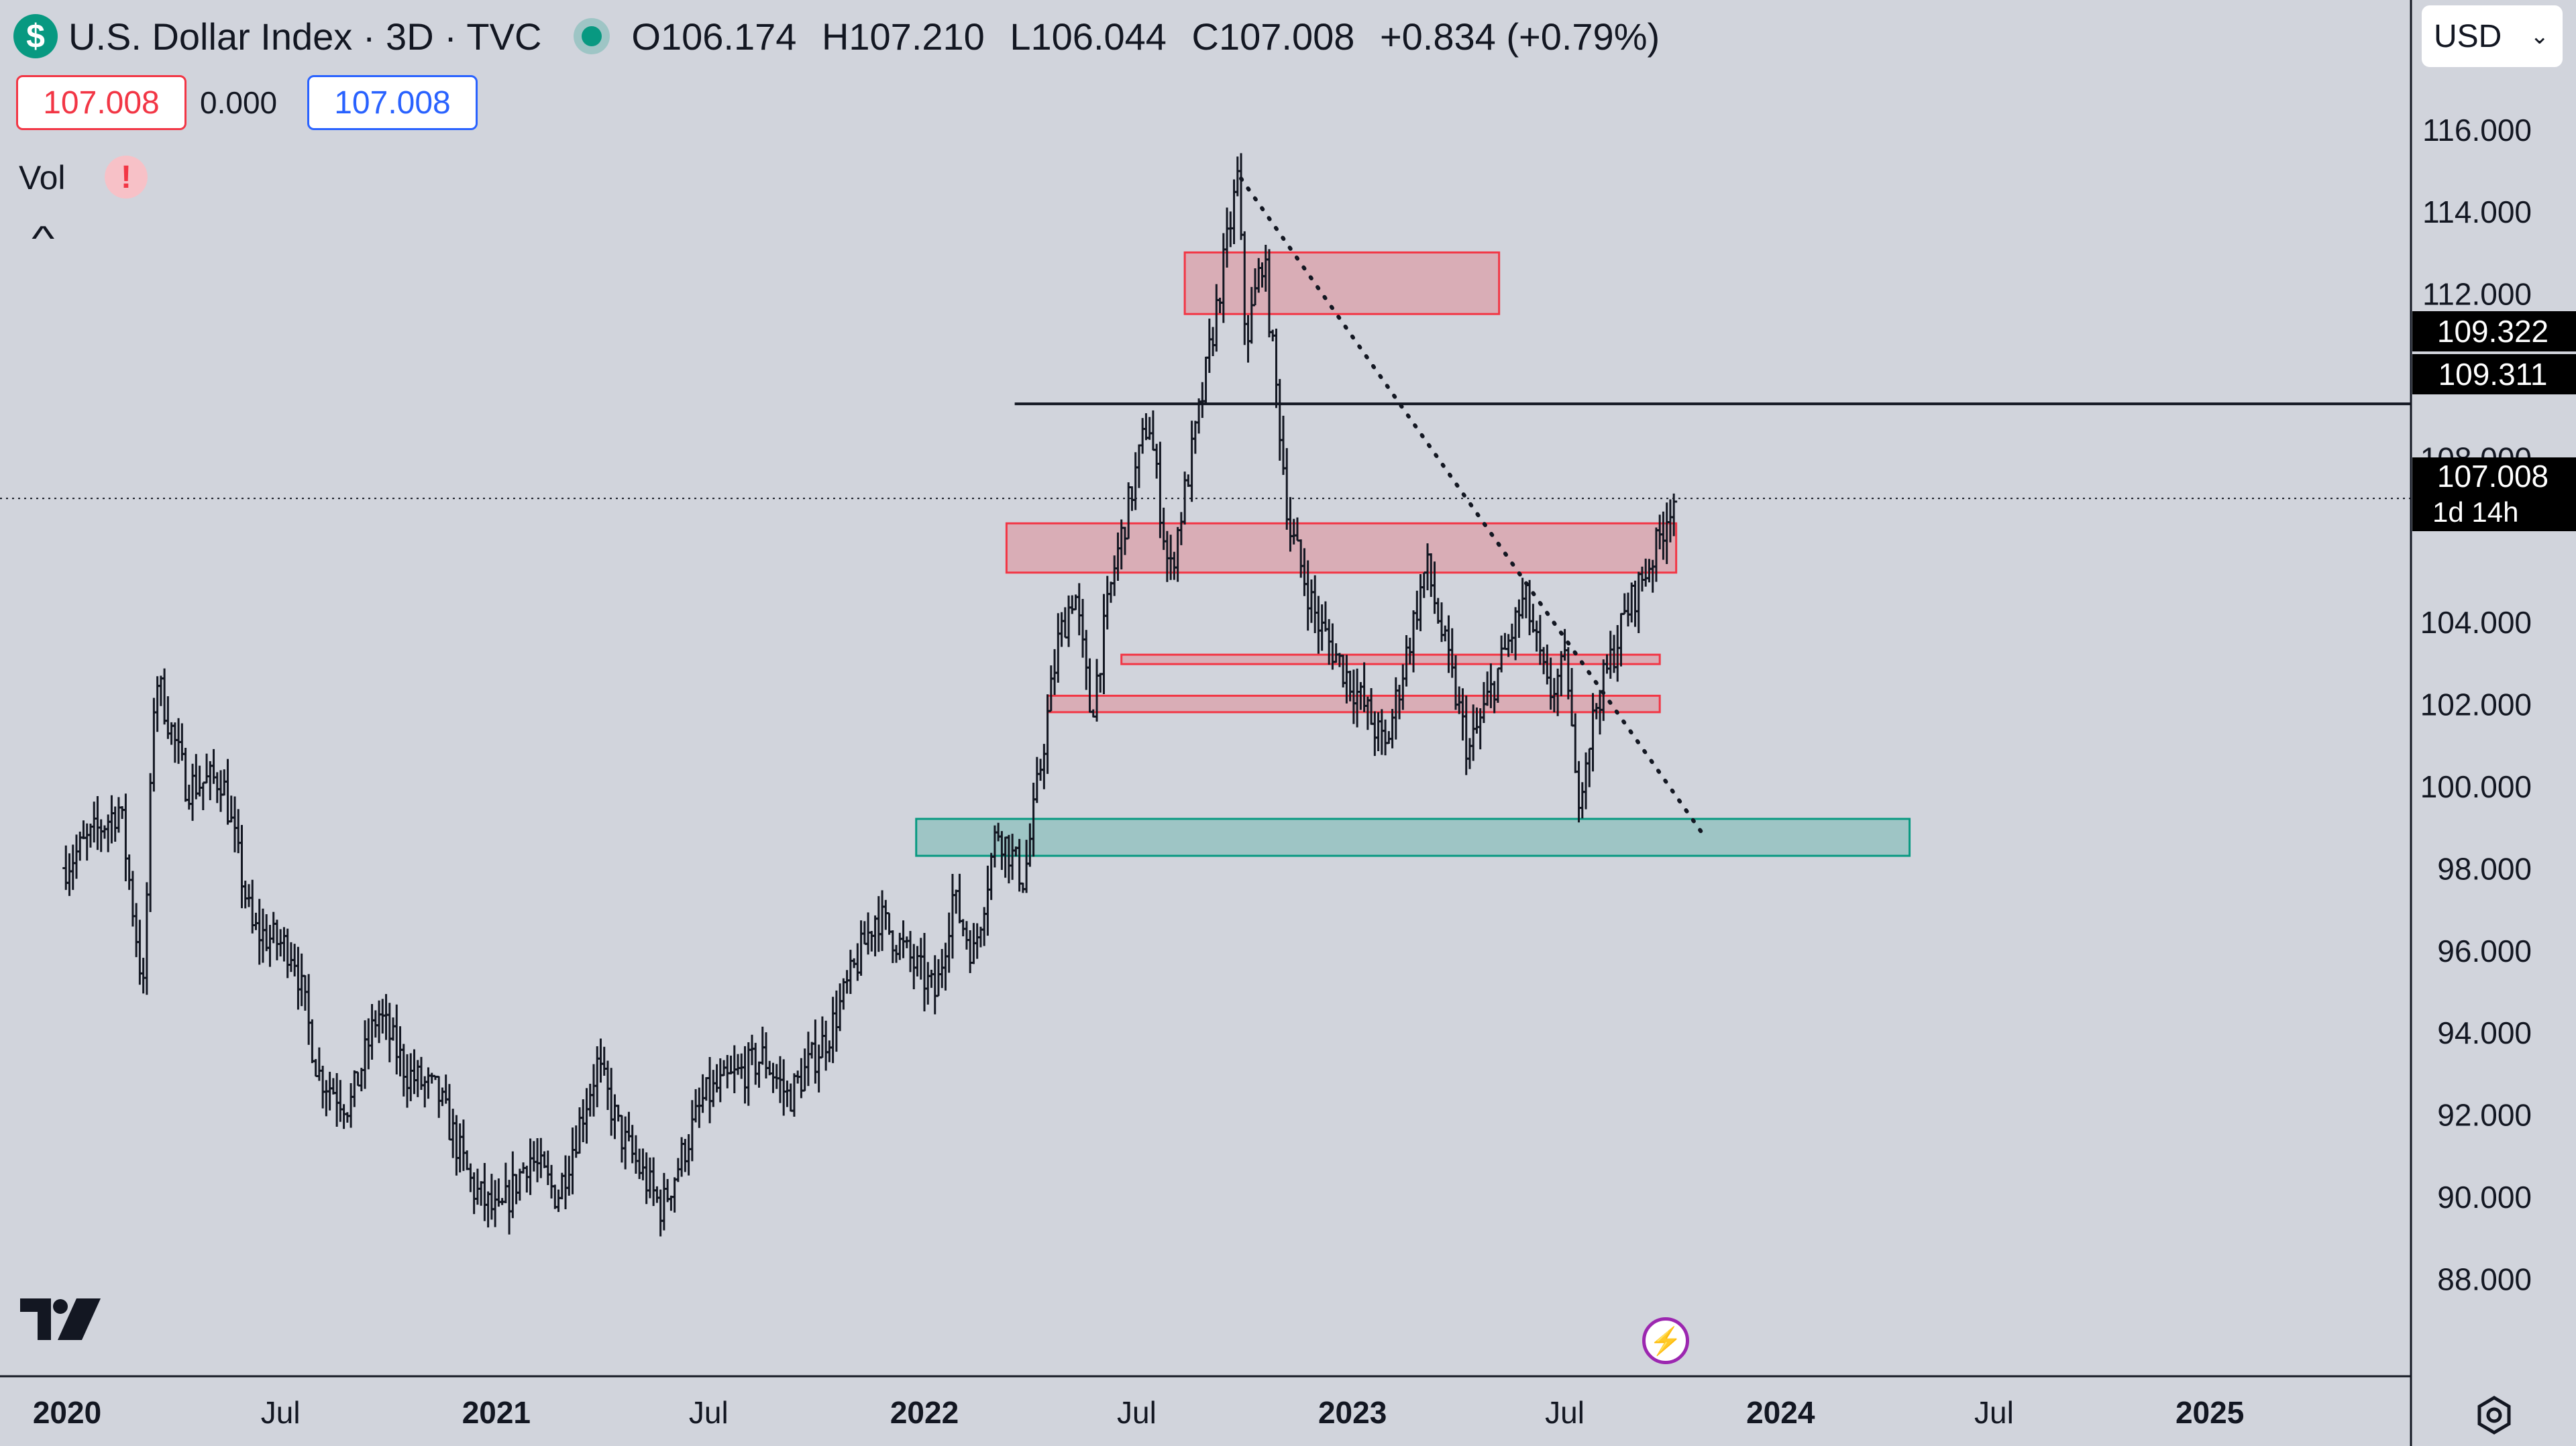  What do you see at coordinates (2484, 1197) in the screenshot?
I see `y-tick-label: 90.000` at bounding box center [2484, 1197].